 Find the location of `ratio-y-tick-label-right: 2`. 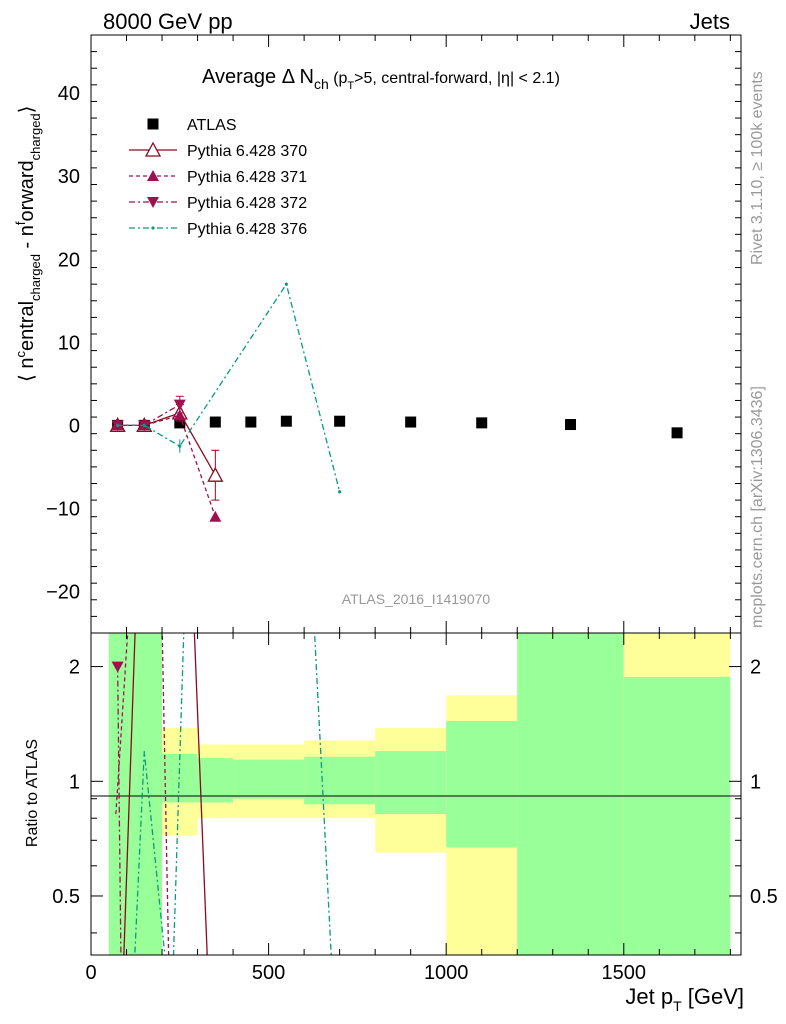

ratio-y-tick-label-right: 2 is located at coordinates (755, 668).